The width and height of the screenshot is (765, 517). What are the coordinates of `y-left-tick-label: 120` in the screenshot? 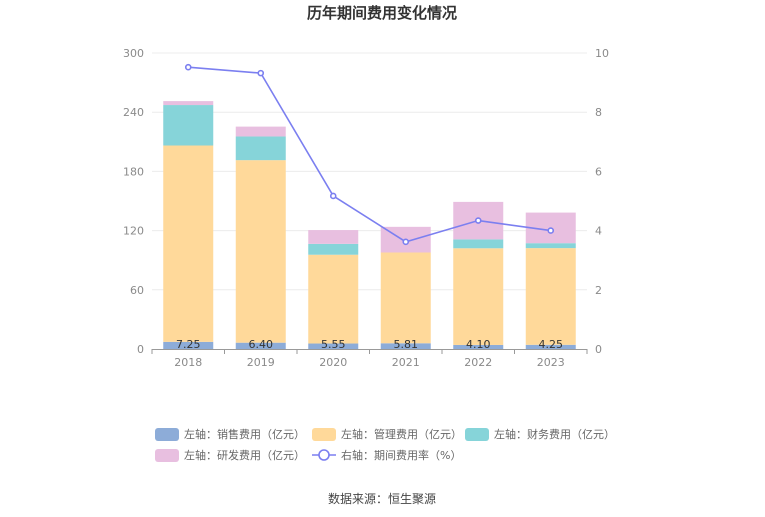 It's located at (133, 231).